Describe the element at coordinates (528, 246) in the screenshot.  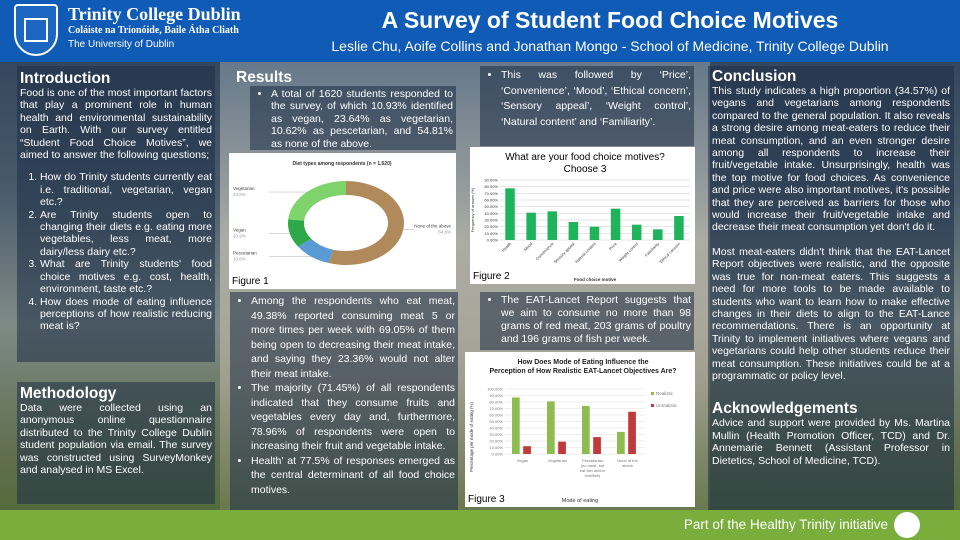
I see `x-tick-label: Mood` at that location.